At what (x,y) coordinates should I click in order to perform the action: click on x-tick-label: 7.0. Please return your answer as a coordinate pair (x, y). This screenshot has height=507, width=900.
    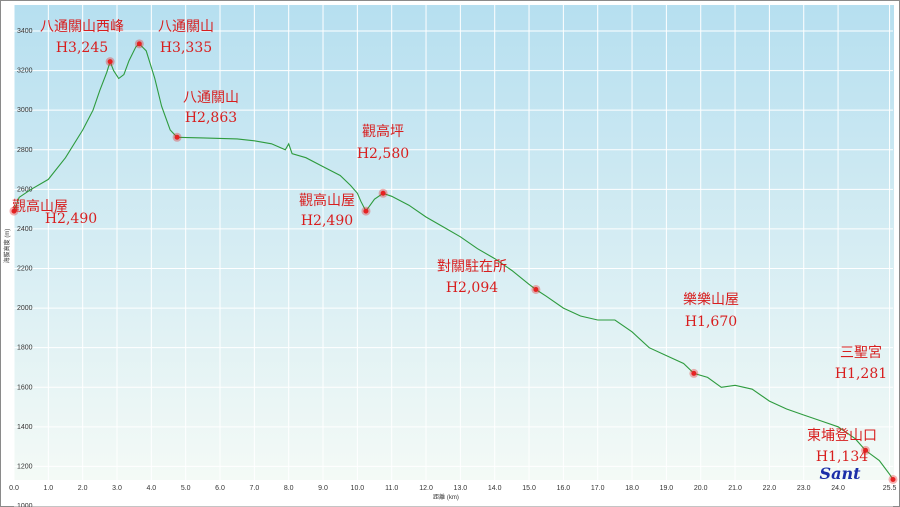
    Looking at the image, I should click on (254, 488).